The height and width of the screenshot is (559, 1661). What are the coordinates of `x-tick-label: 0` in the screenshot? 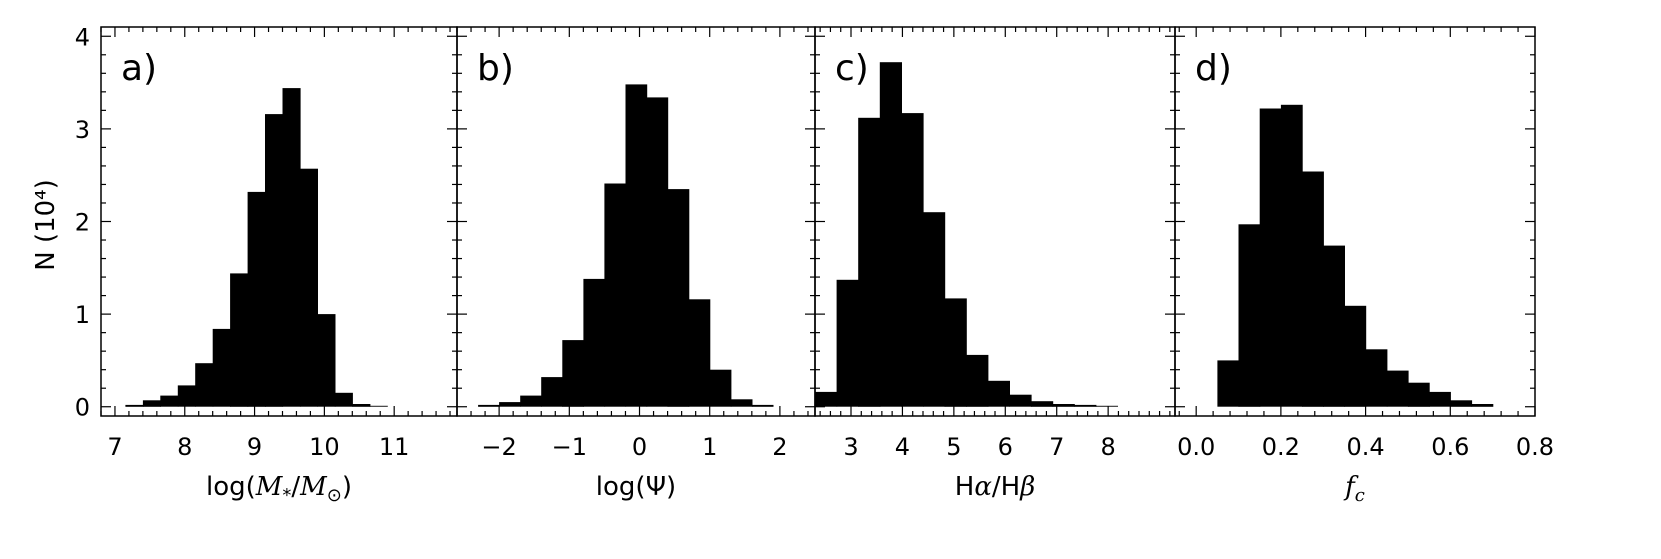 It's located at (639, 447).